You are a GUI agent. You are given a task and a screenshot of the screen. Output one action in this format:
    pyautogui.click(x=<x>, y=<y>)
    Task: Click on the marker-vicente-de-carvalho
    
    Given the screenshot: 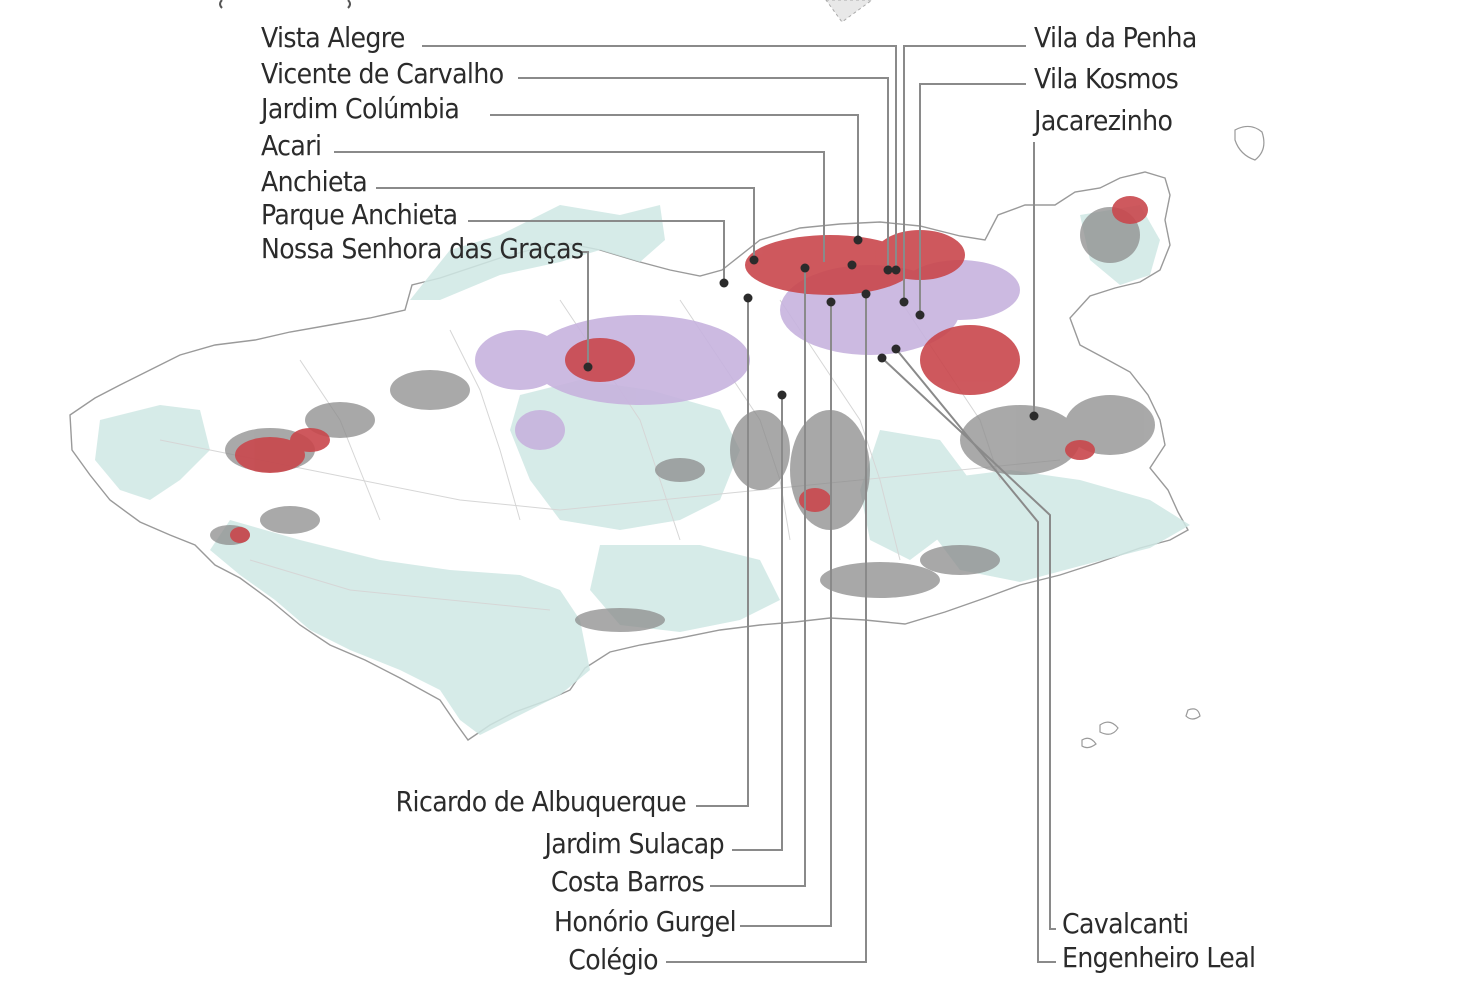 What is the action you would take?
    pyautogui.click(x=888, y=270)
    